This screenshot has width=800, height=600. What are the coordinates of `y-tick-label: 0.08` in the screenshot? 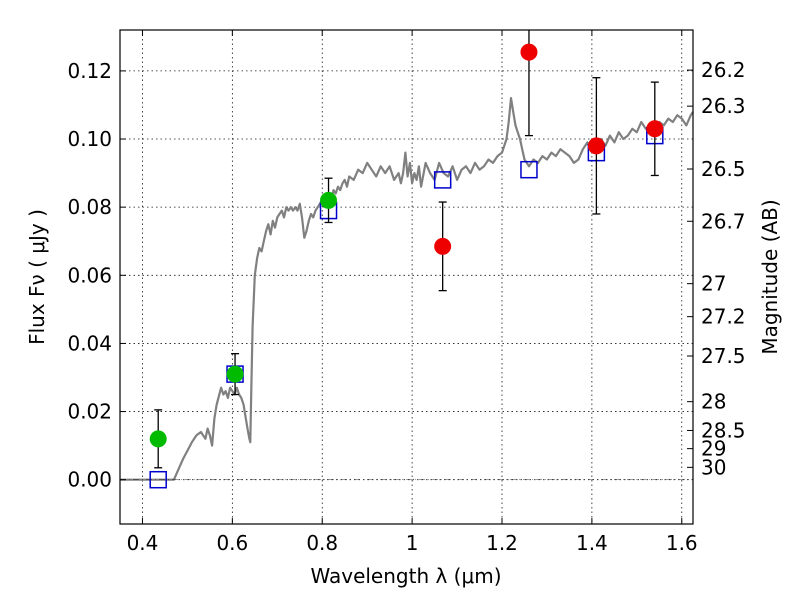 It's located at (89, 207).